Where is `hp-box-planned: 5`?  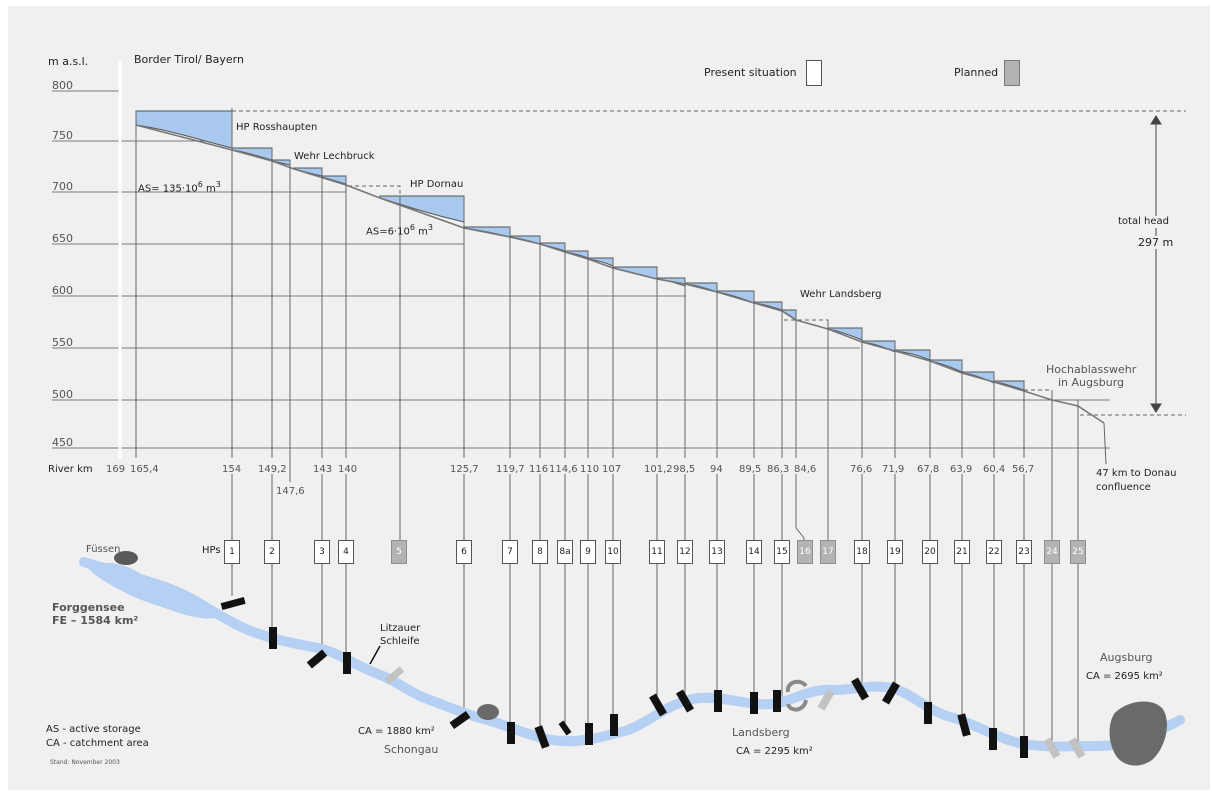
hp-box-planned: 5 is located at coordinates (399, 552).